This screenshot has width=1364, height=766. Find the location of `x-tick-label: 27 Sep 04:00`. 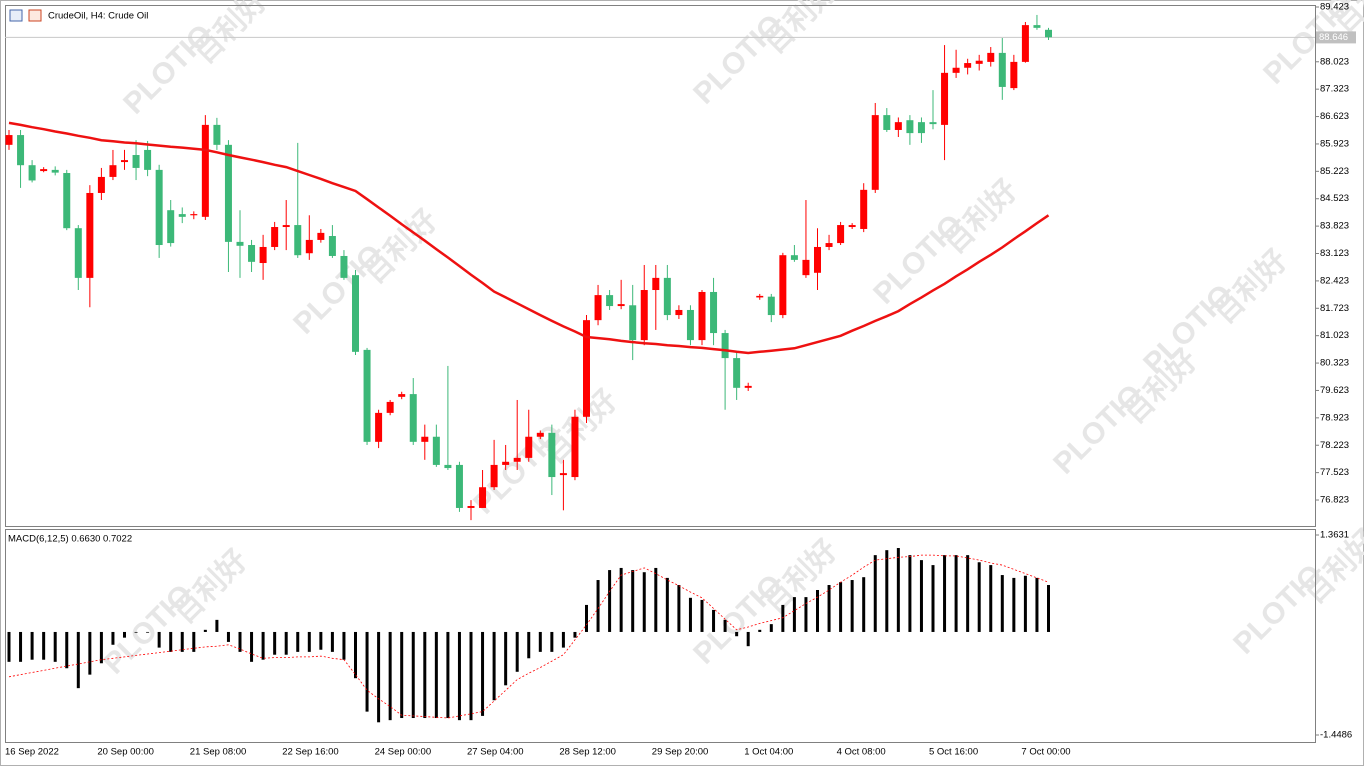

x-tick-label: 27 Sep 04:00 is located at coordinates (495, 752).